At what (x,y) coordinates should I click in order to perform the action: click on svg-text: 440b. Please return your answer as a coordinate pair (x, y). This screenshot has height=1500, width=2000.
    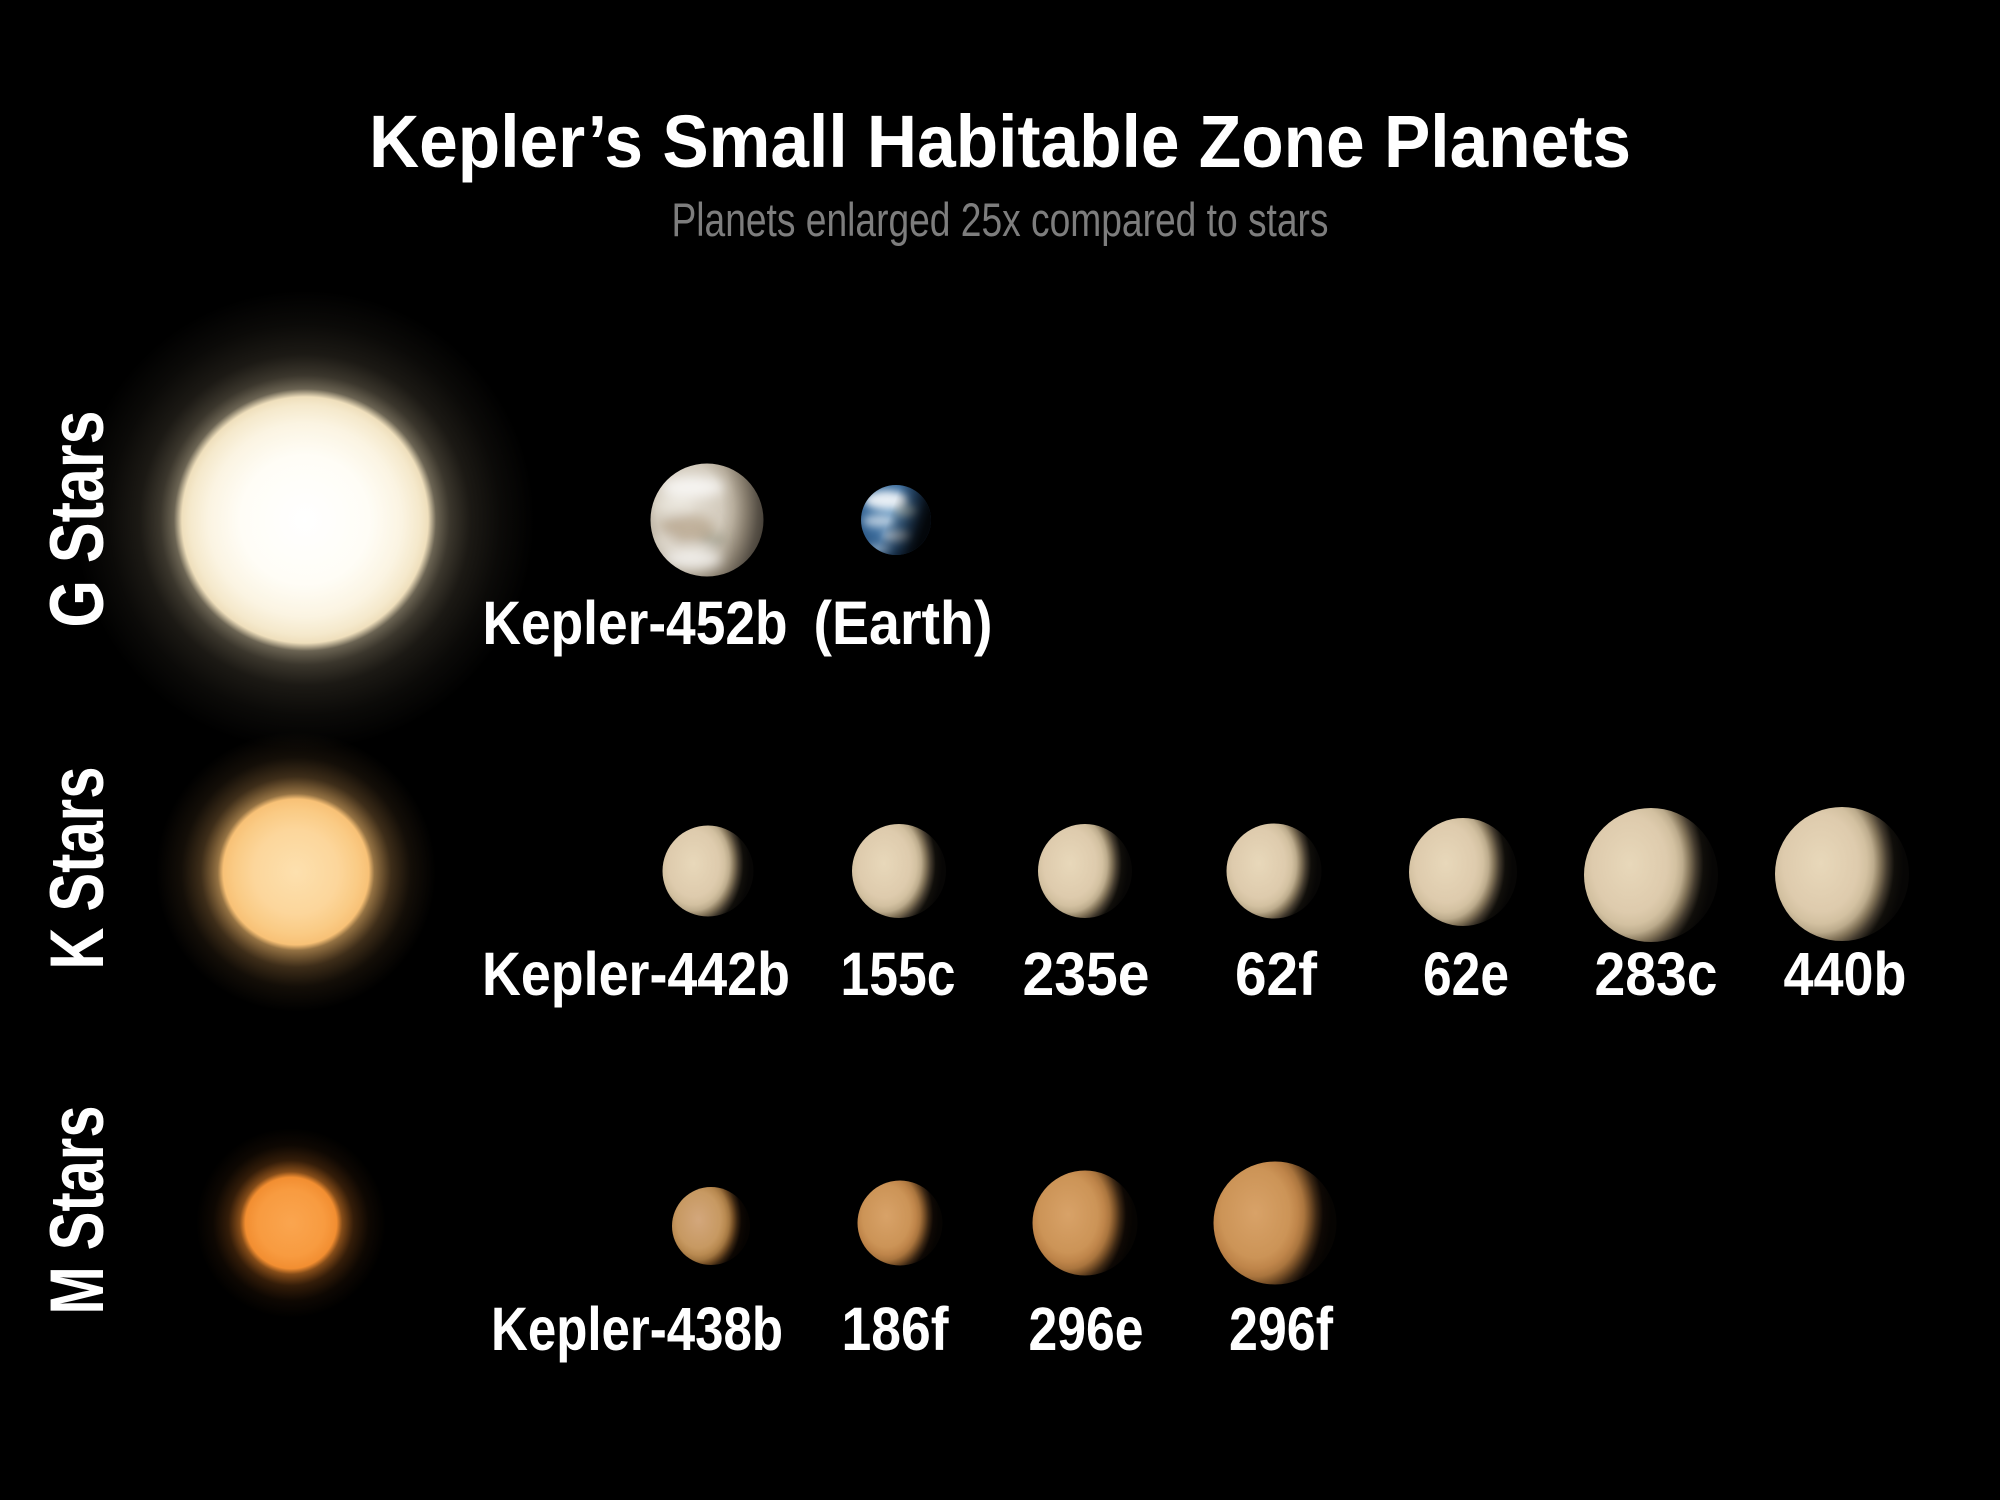
    Looking at the image, I should click on (1845, 974).